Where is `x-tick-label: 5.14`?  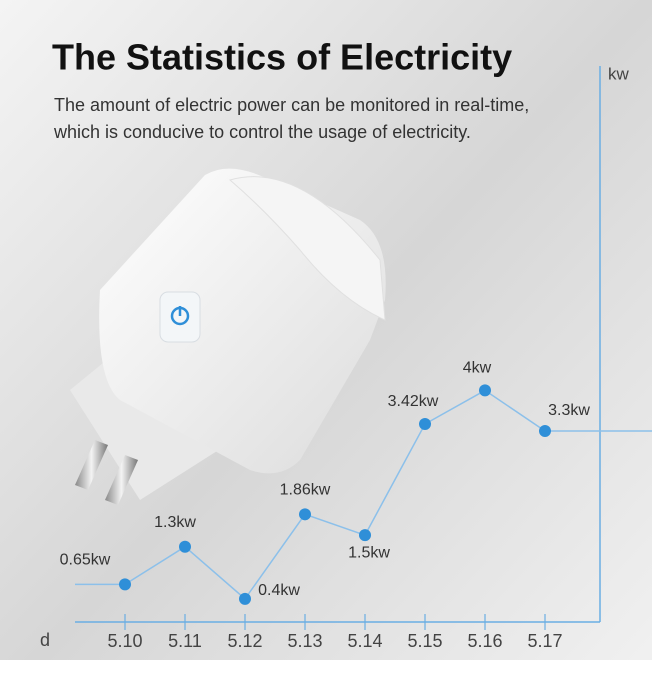 x-tick-label: 5.14 is located at coordinates (364, 641).